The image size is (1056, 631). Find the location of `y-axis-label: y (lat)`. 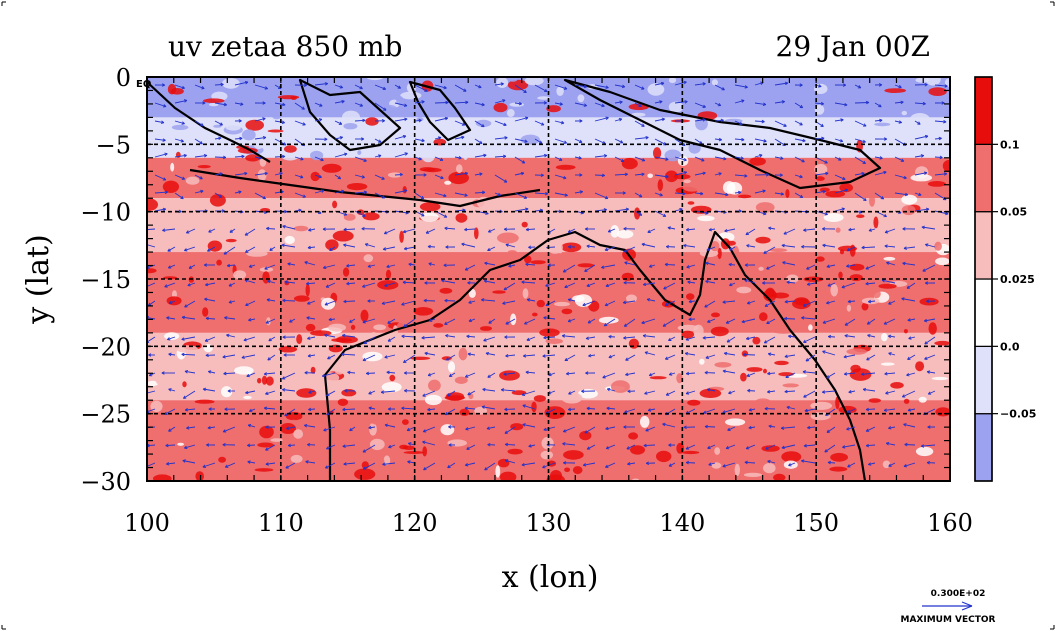

y-axis-label: y (lat) is located at coordinates (38, 279).